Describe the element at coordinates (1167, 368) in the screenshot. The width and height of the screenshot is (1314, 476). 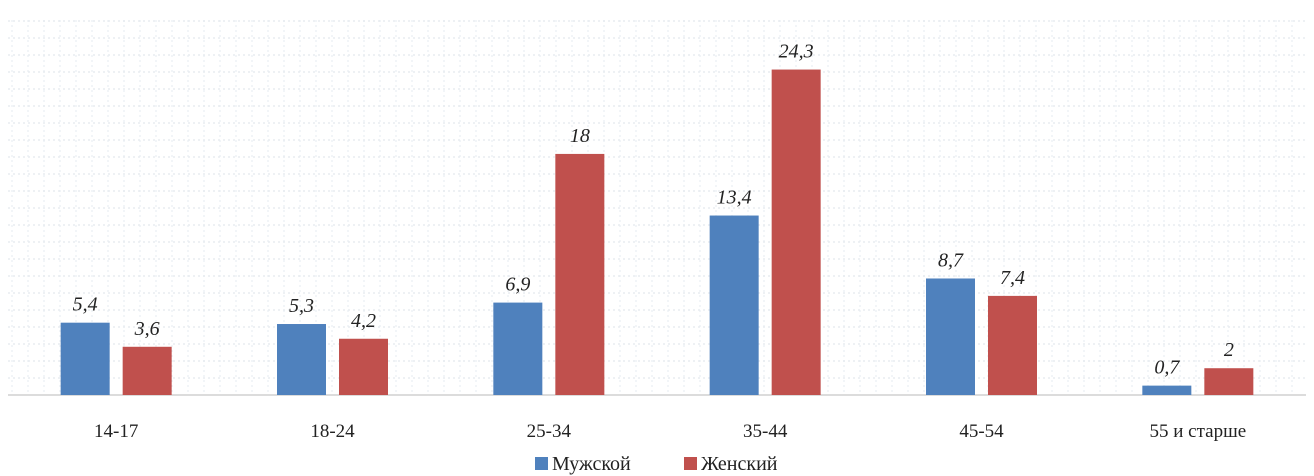
I see `data-label: 0,7` at that location.